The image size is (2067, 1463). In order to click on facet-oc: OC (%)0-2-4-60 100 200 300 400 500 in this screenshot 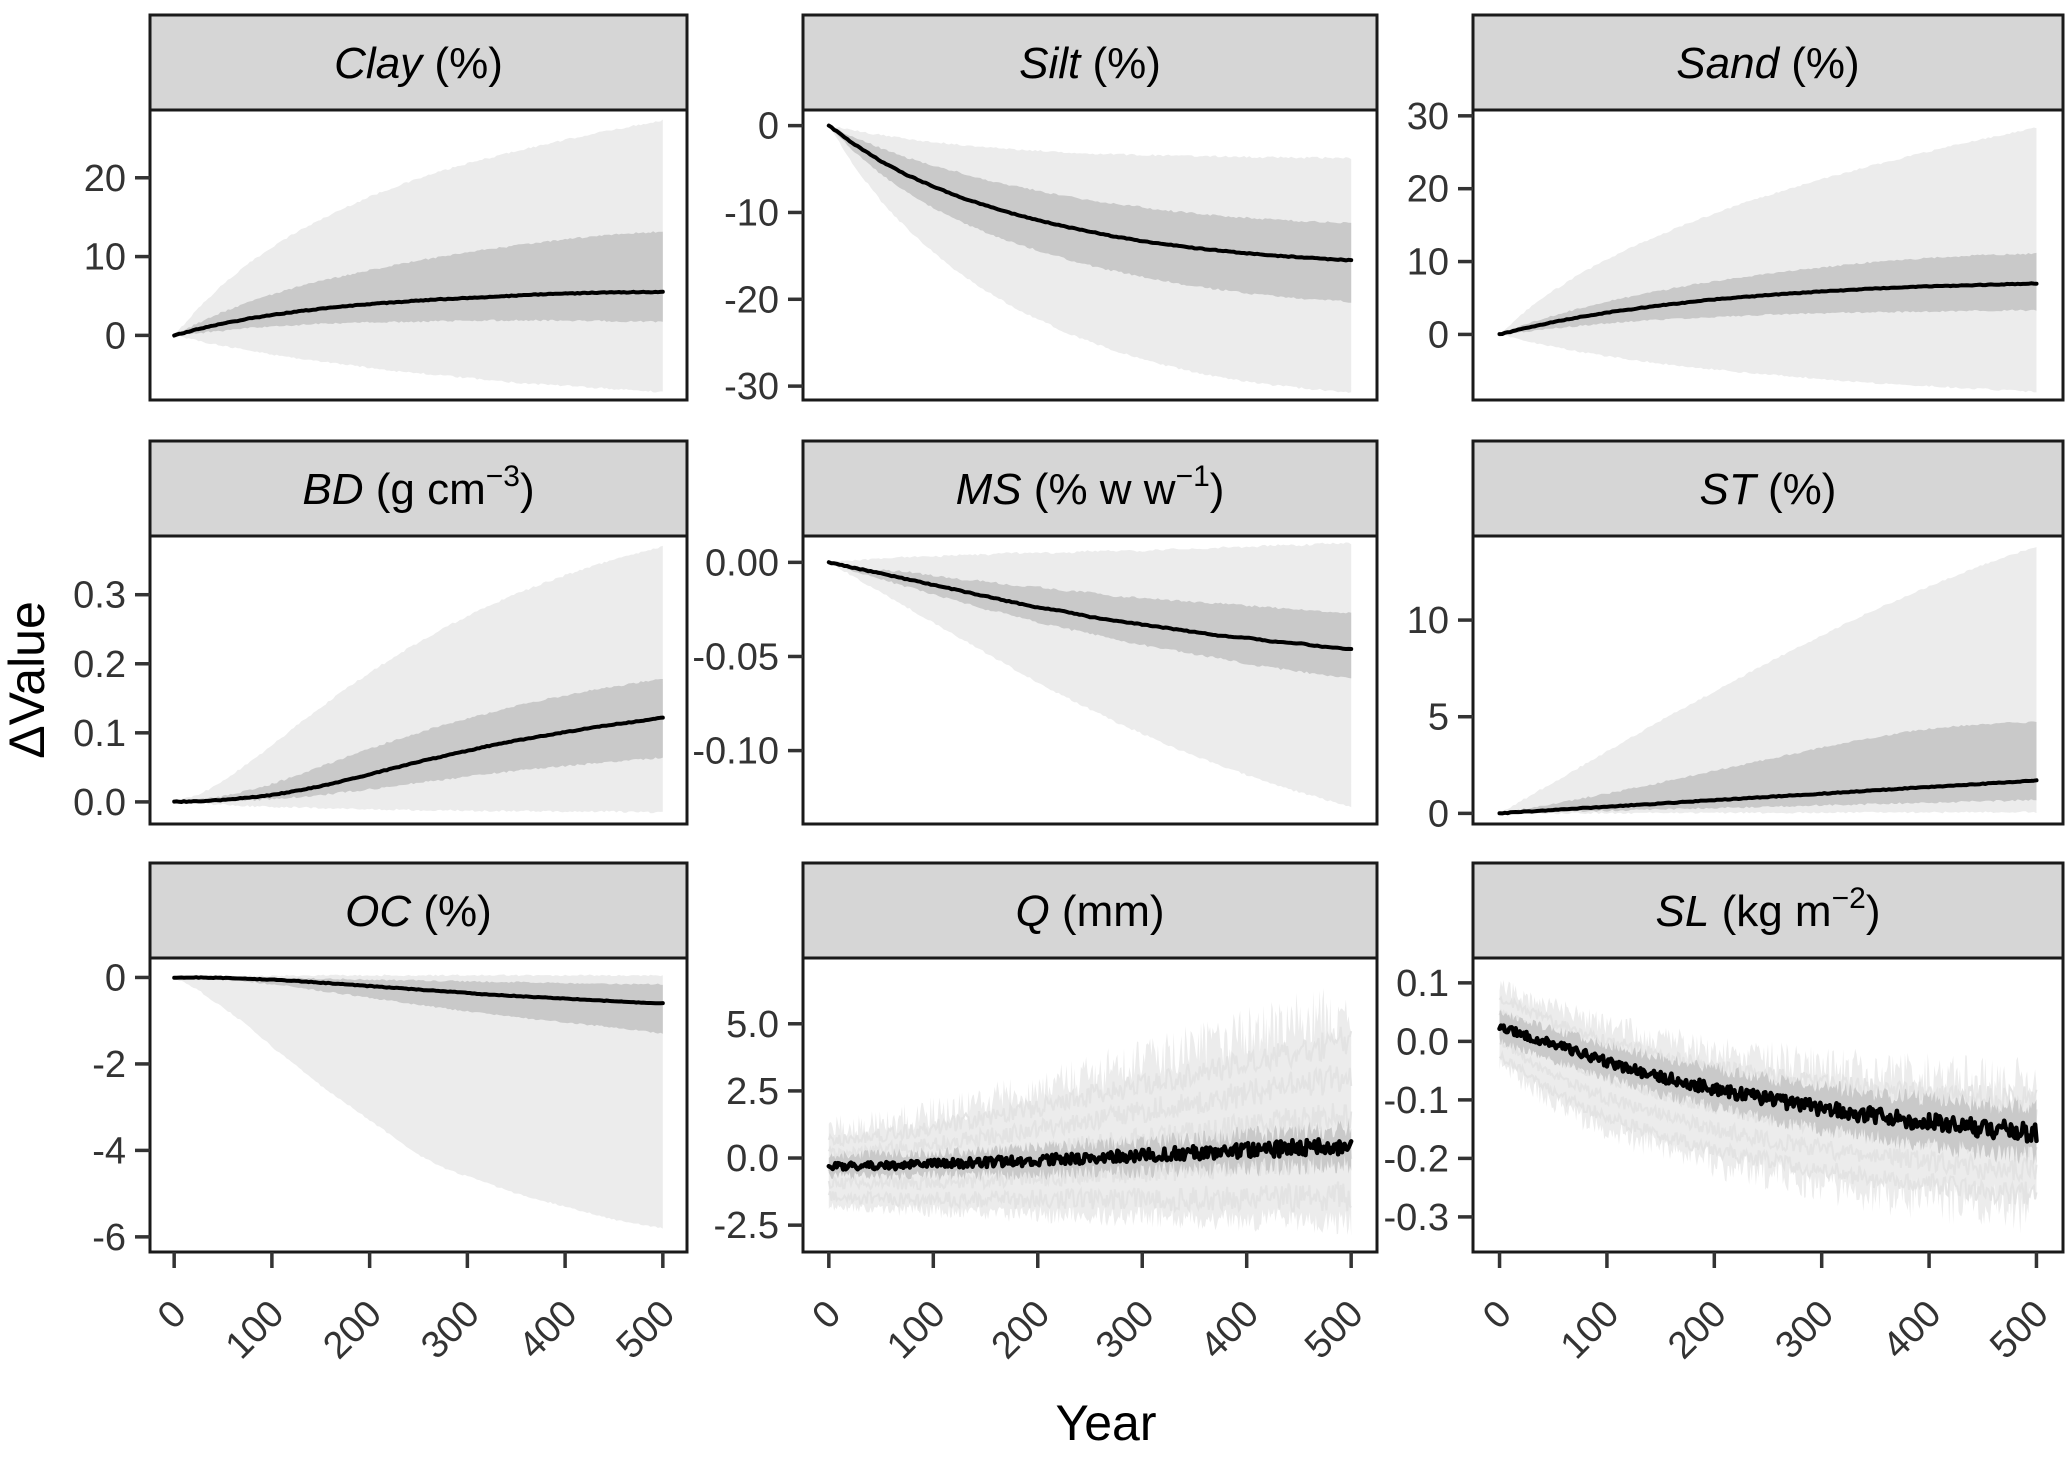, I will do `click(390, 1114)`.